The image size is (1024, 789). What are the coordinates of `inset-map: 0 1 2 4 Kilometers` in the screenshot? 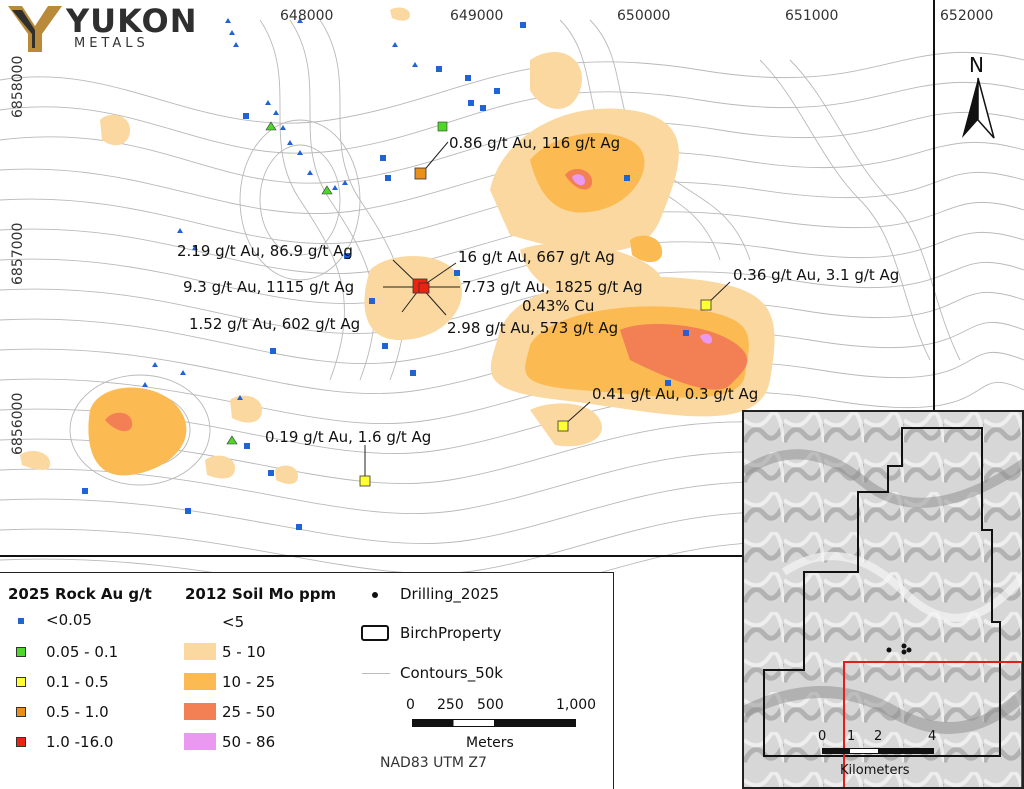 It's located at (883, 599).